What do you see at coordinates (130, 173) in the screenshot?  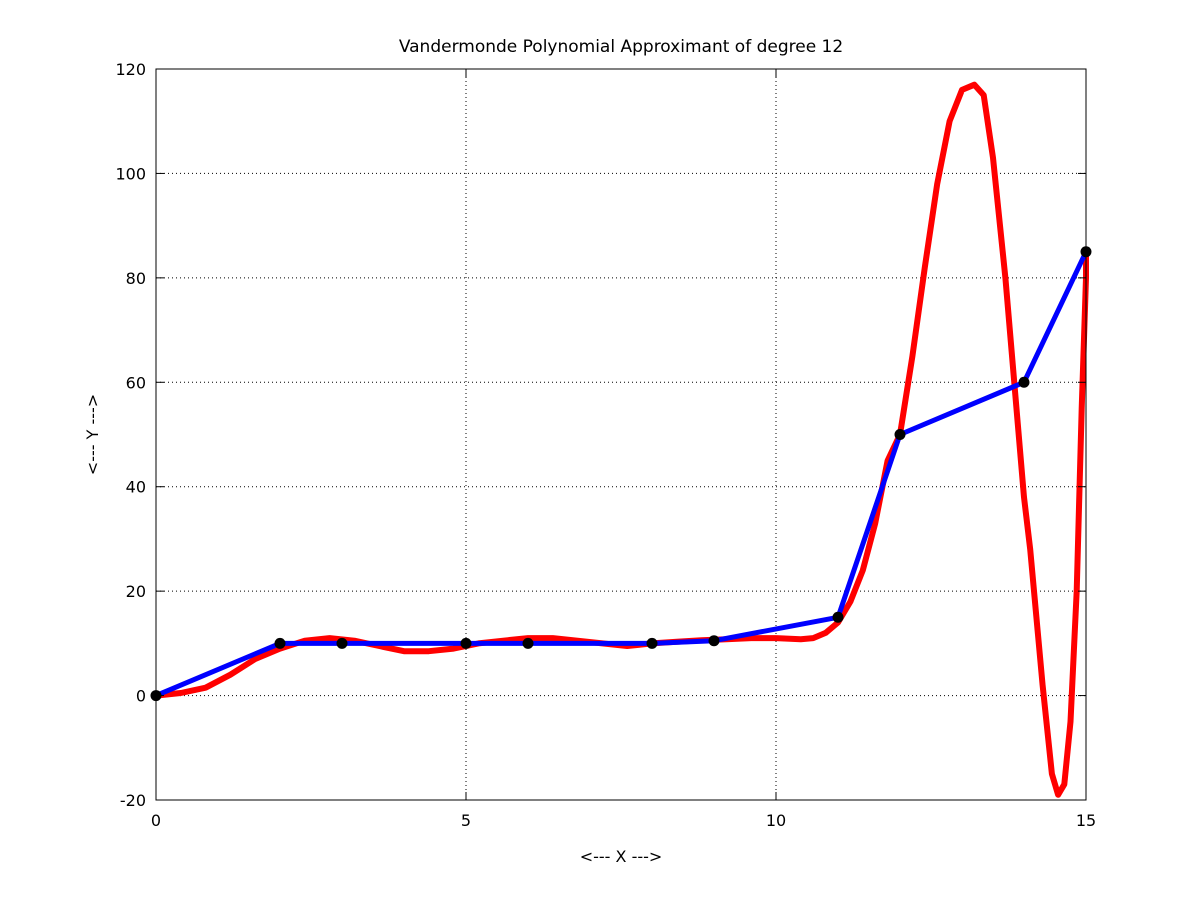 I see `y-tick-label: 100` at bounding box center [130, 173].